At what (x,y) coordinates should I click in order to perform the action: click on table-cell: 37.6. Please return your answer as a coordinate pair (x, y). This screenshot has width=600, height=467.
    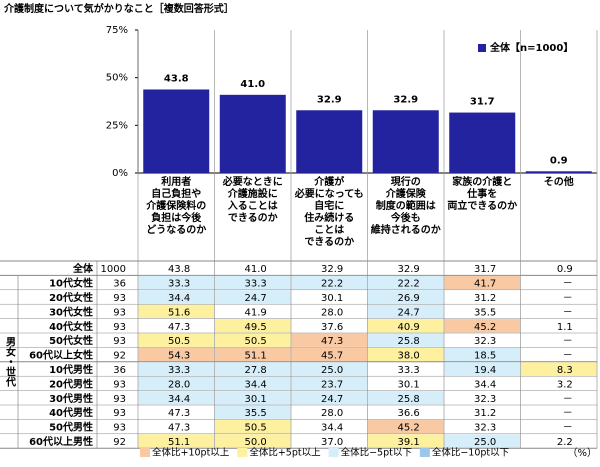
    Looking at the image, I should click on (332, 327).